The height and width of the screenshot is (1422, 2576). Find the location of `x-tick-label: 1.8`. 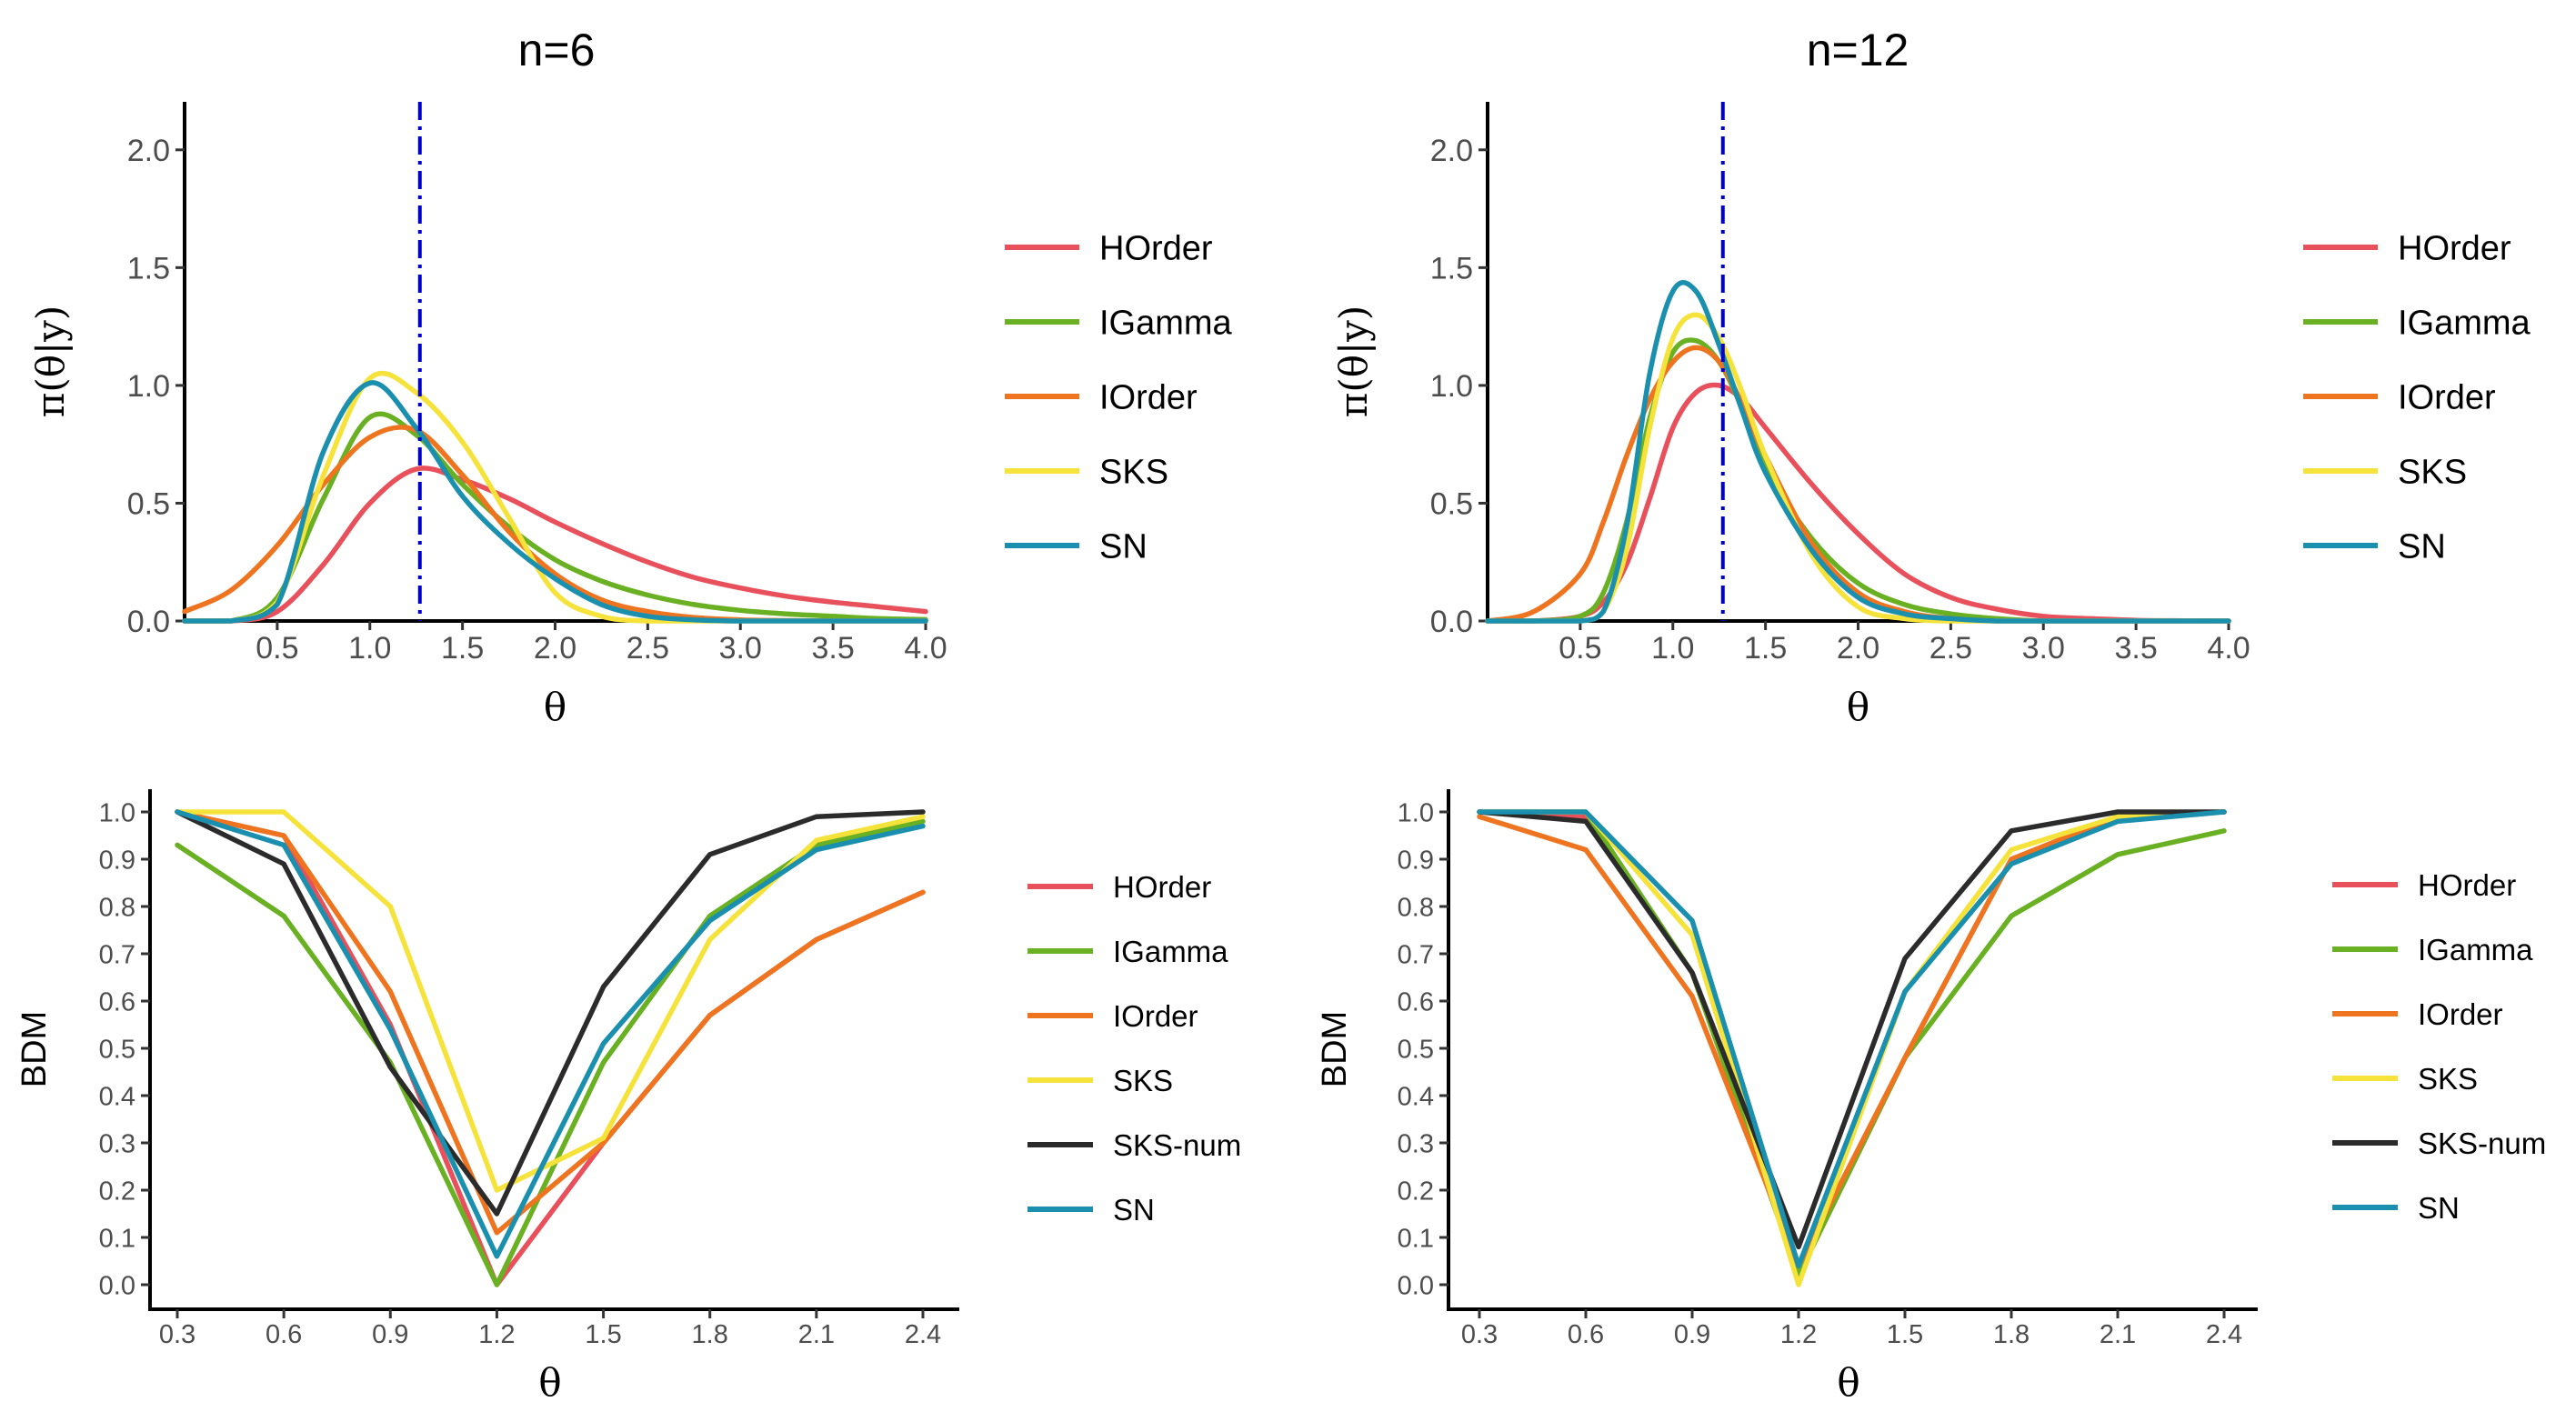

x-tick-label: 1.8 is located at coordinates (710, 1334).